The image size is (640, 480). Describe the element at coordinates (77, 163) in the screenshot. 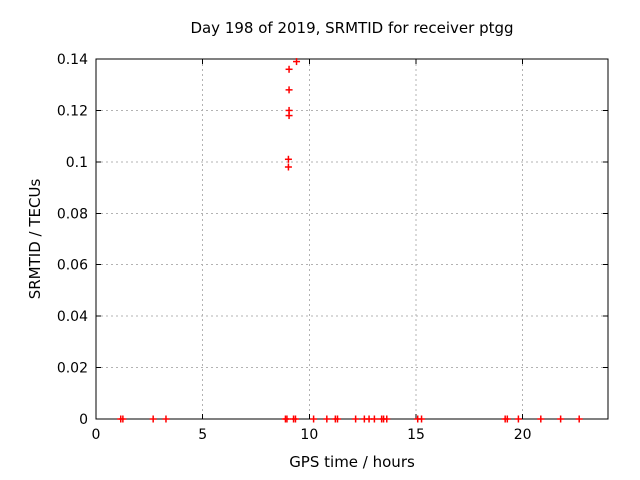

I see `svg-text: 0.1` at that location.